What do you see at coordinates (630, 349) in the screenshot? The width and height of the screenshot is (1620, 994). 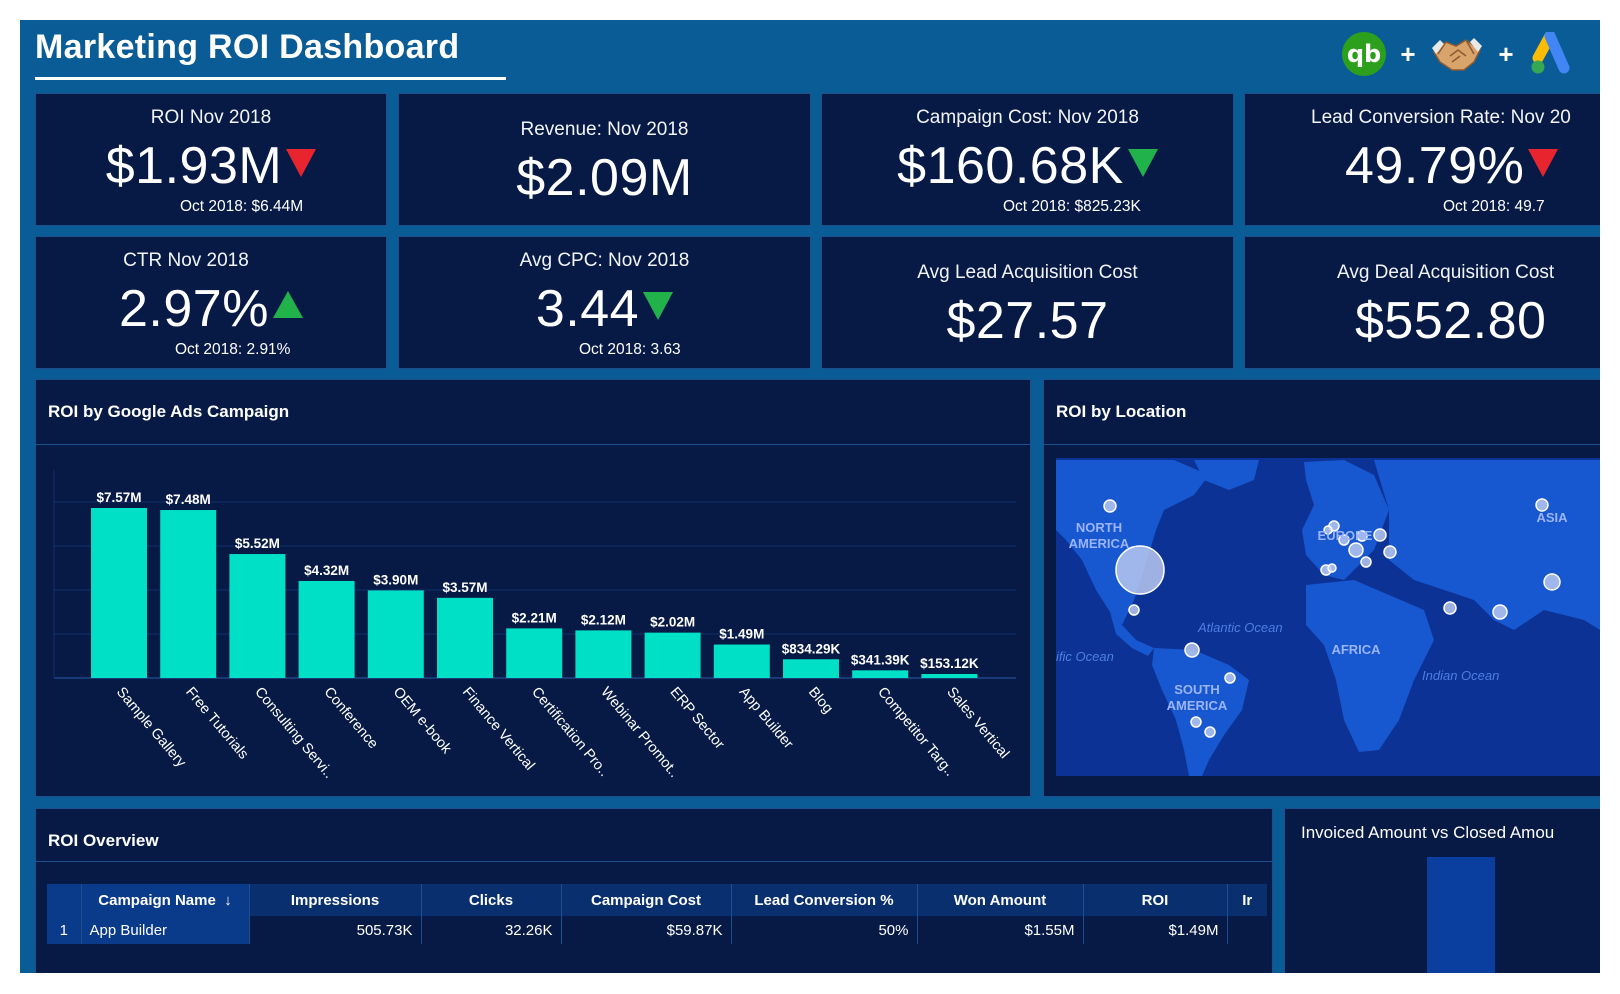 I see `kpi-comparison: Oct 2018: 3.63` at bounding box center [630, 349].